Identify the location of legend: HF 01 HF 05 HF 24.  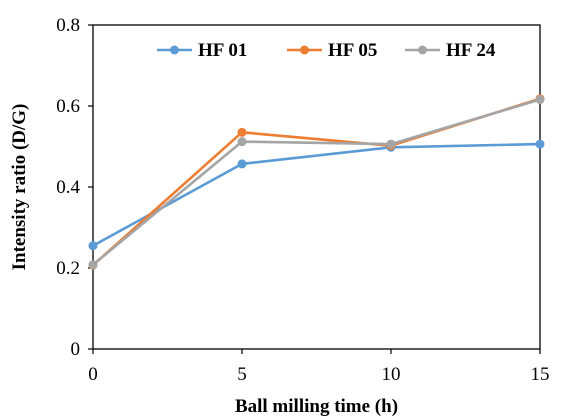
(326, 50).